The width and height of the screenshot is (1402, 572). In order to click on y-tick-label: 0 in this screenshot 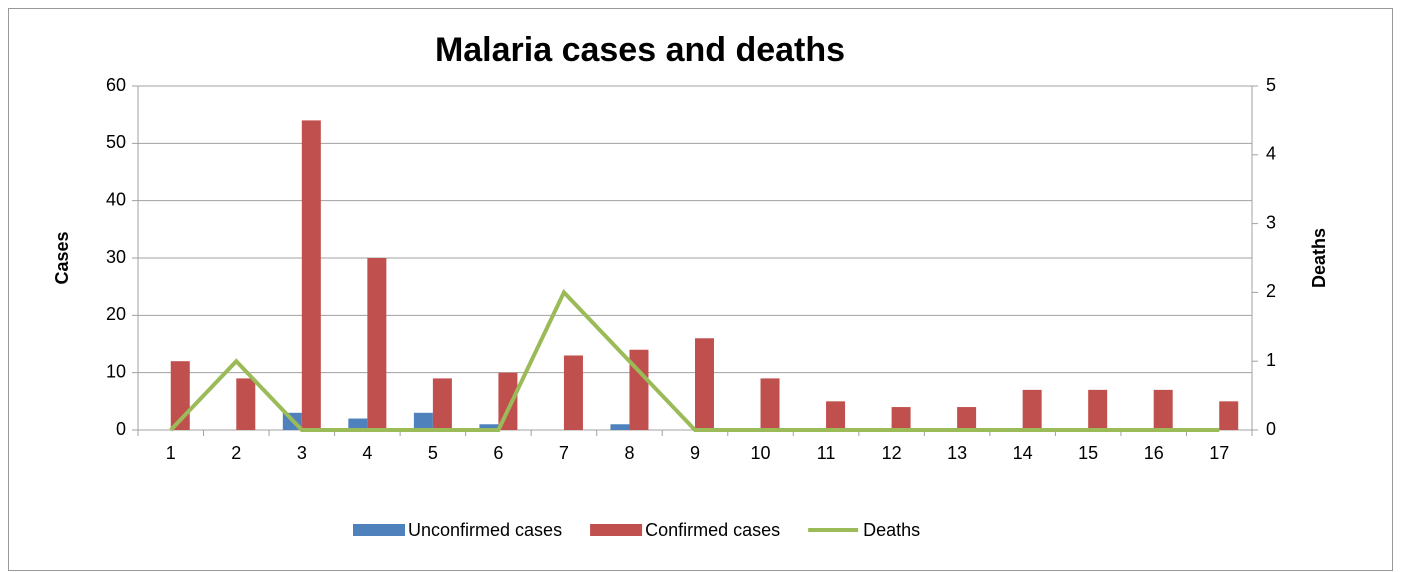, I will do `click(121, 429)`.